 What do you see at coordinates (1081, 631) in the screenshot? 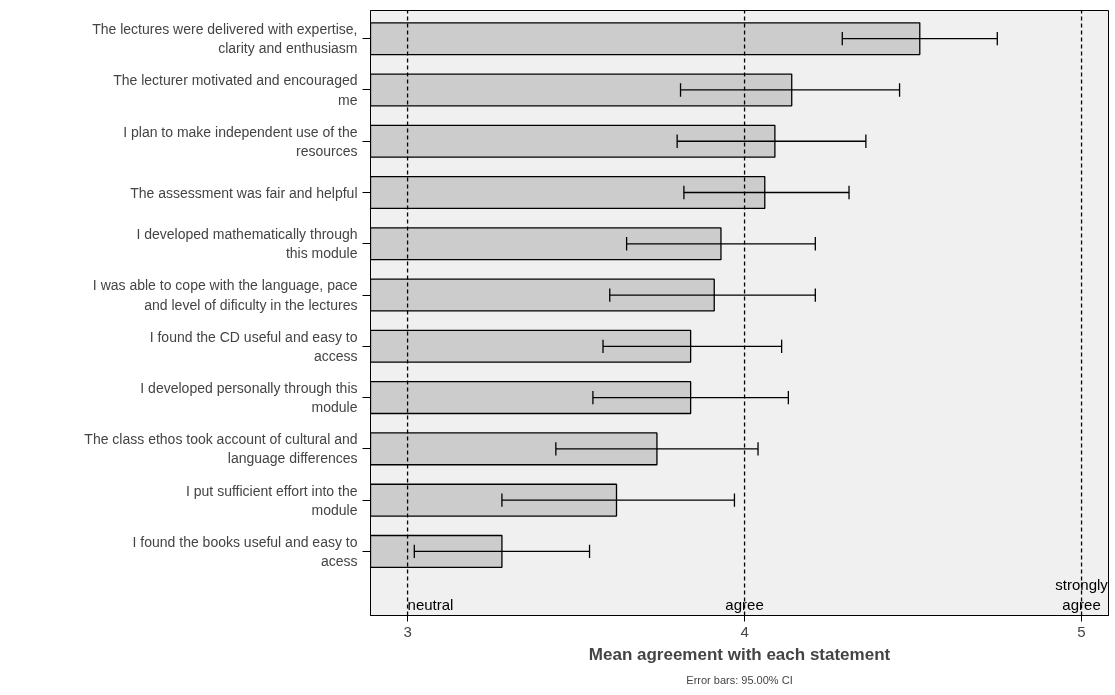
I see `x-tick-label: 5` at bounding box center [1081, 631].